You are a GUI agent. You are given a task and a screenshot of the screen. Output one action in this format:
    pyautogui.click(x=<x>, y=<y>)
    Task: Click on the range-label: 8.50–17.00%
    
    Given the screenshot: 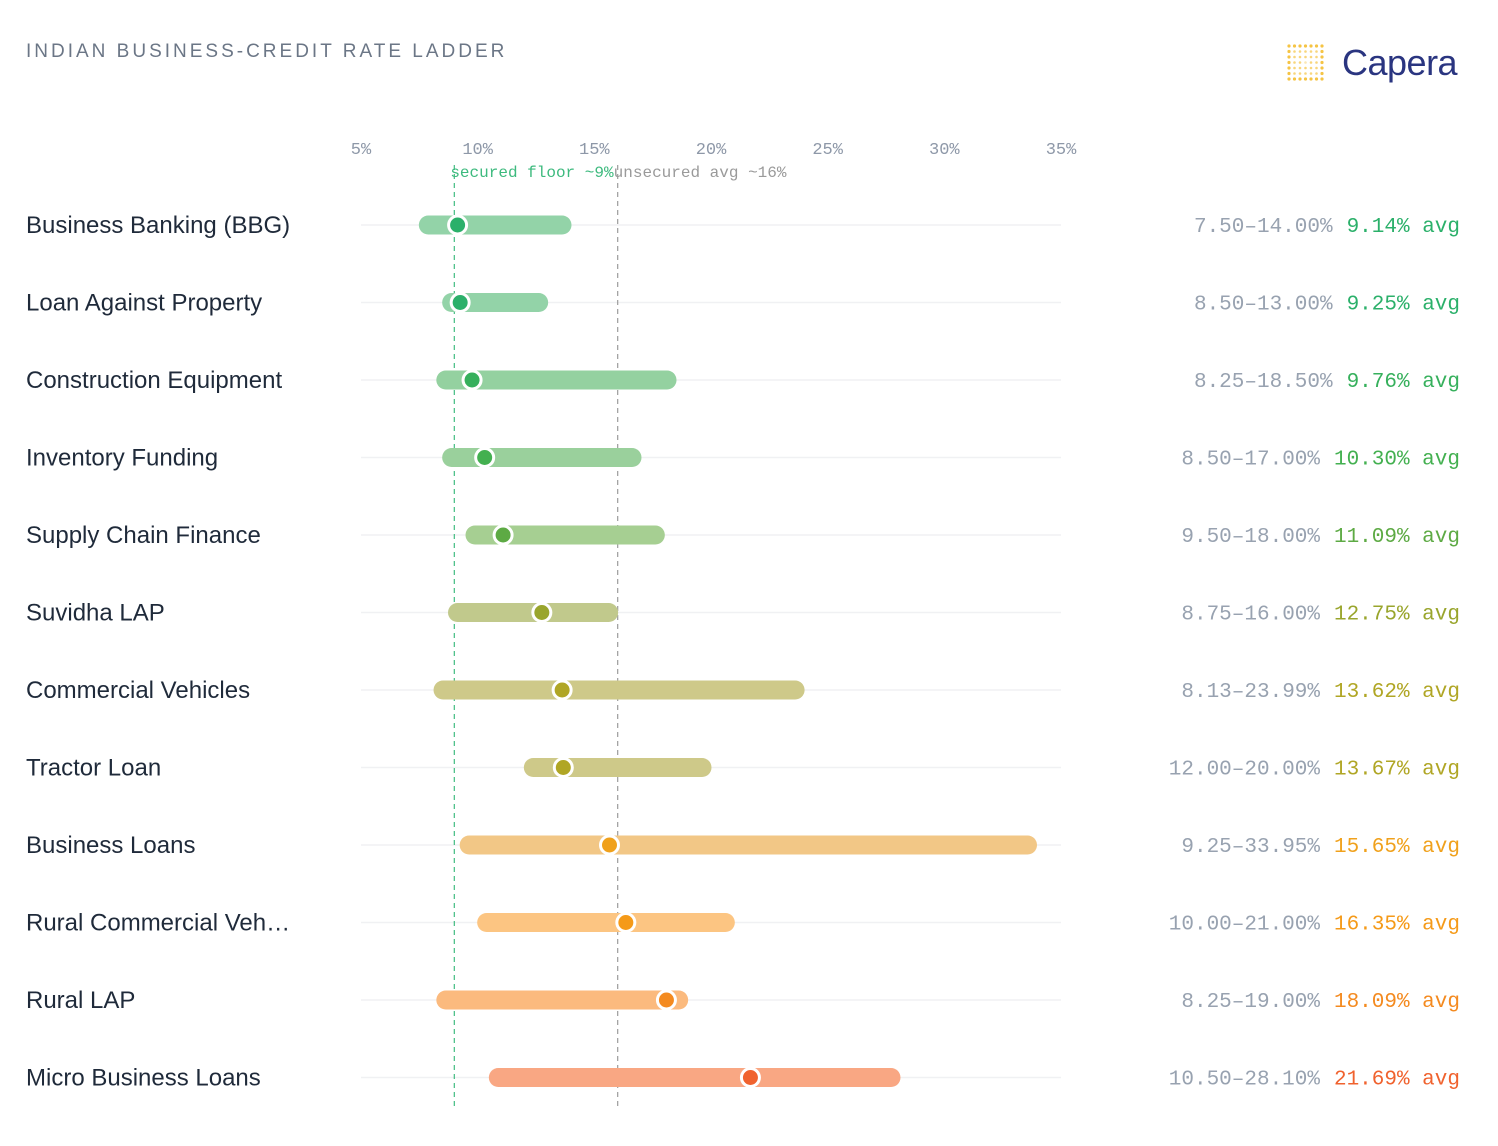 What is the action you would take?
    pyautogui.click(x=1250, y=460)
    